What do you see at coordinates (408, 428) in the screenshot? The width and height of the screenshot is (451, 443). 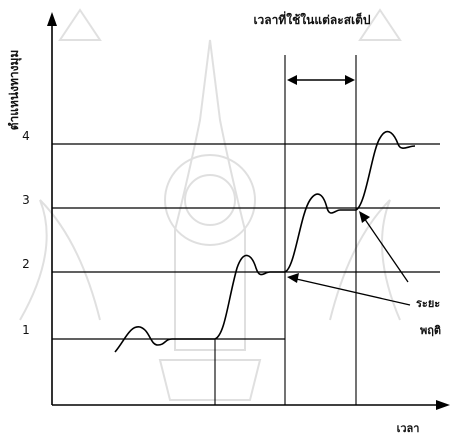 I see `x-axis-label: เวลา` at bounding box center [408, 428].